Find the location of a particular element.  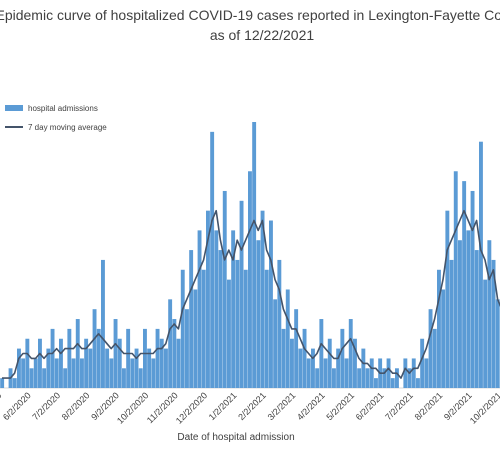

x-tick-label: 5/2/2021 is located at coordinates (340, 406).